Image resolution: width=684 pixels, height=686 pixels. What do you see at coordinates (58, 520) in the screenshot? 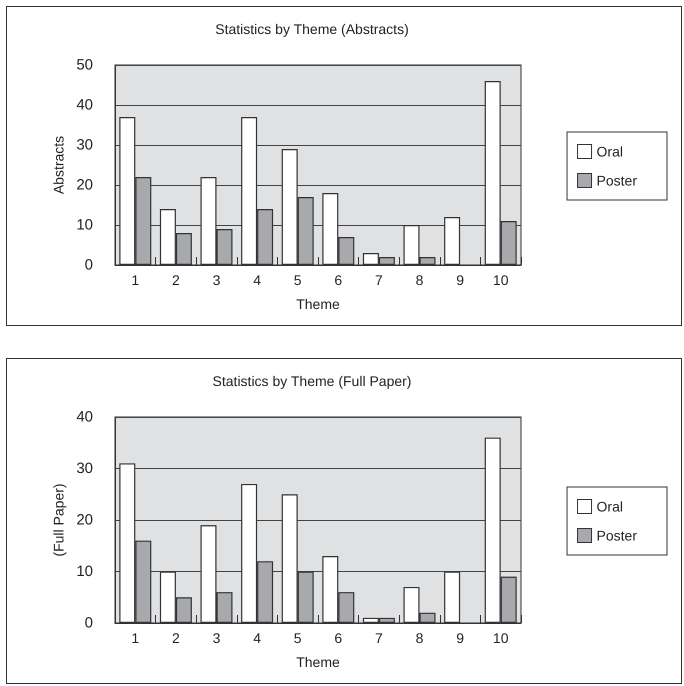
I see `y-axis-title: (Full Paper)` at bounding box center [58, 520].